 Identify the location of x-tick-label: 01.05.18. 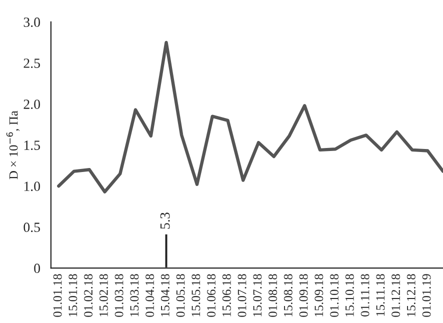
(180, 295).